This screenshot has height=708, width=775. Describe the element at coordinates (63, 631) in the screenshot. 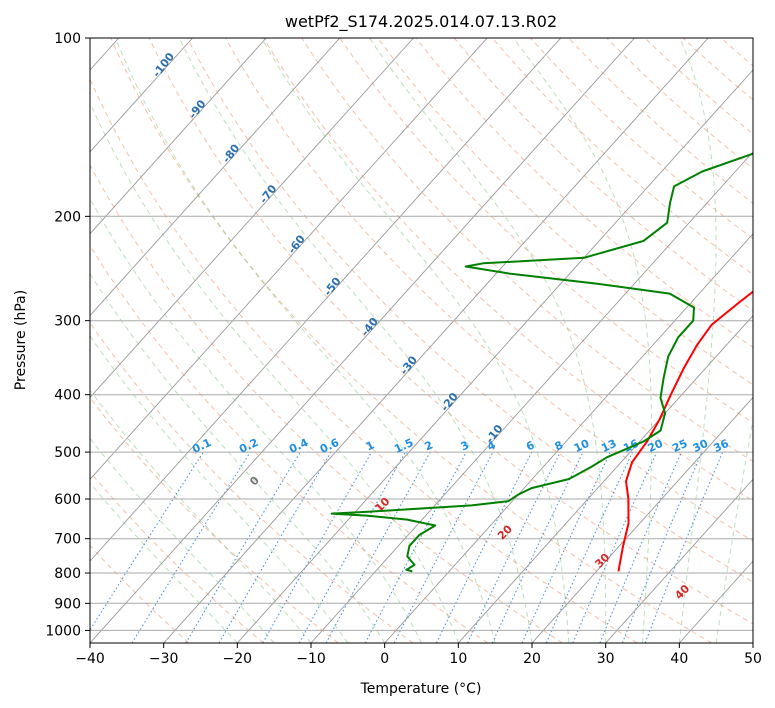

I see `y-tick-label: 1000` at that location.